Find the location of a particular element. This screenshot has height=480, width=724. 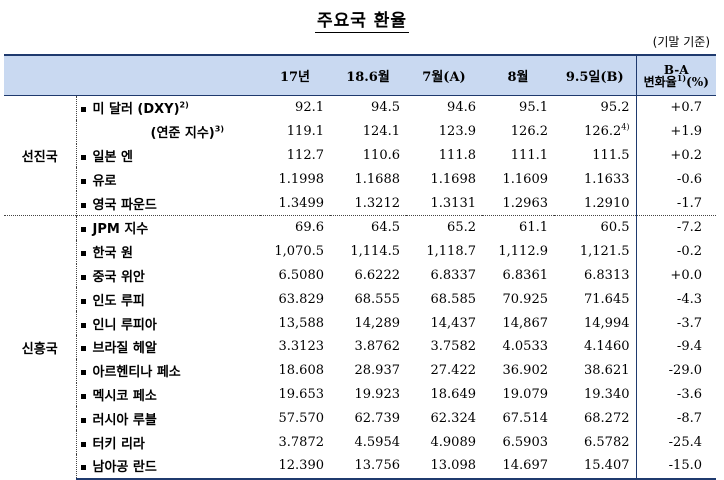

value-cell: 19.079 is located at coordinates (518, 395).